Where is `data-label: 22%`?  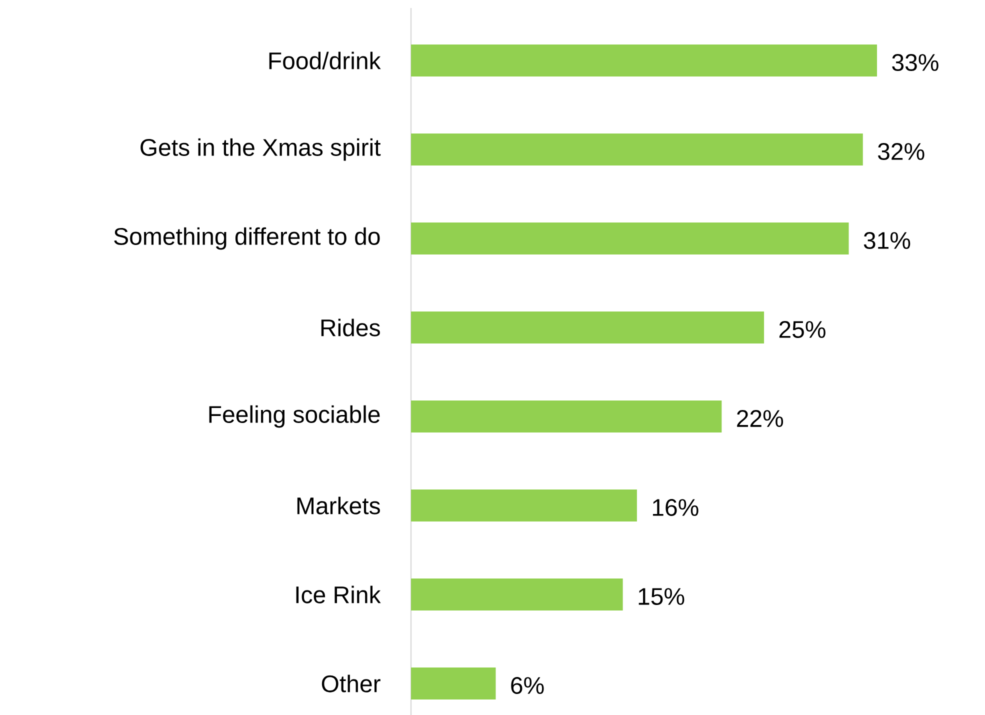
data-label: 22% is located at coordinates (760, 418).